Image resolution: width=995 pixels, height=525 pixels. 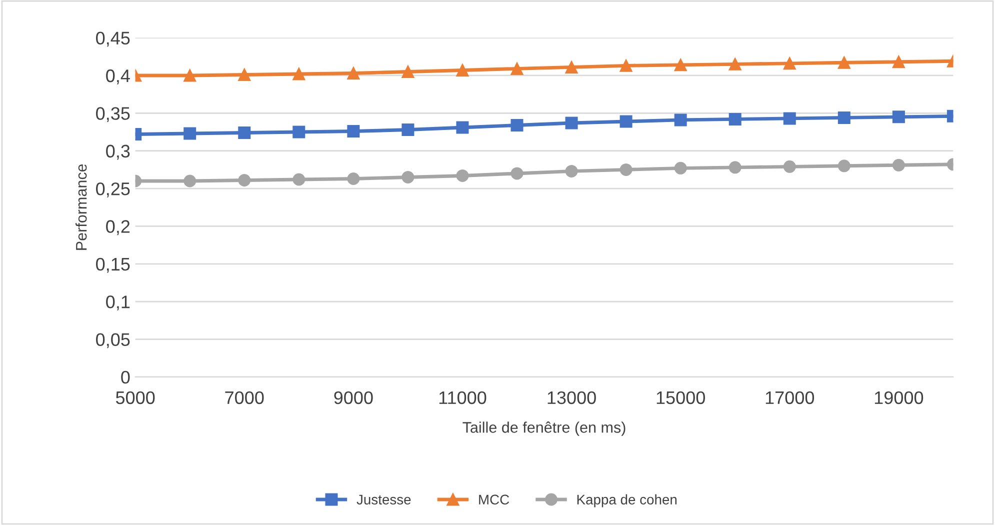 I want to click on x-tick-label: 17000, so click(x=790, y=397).